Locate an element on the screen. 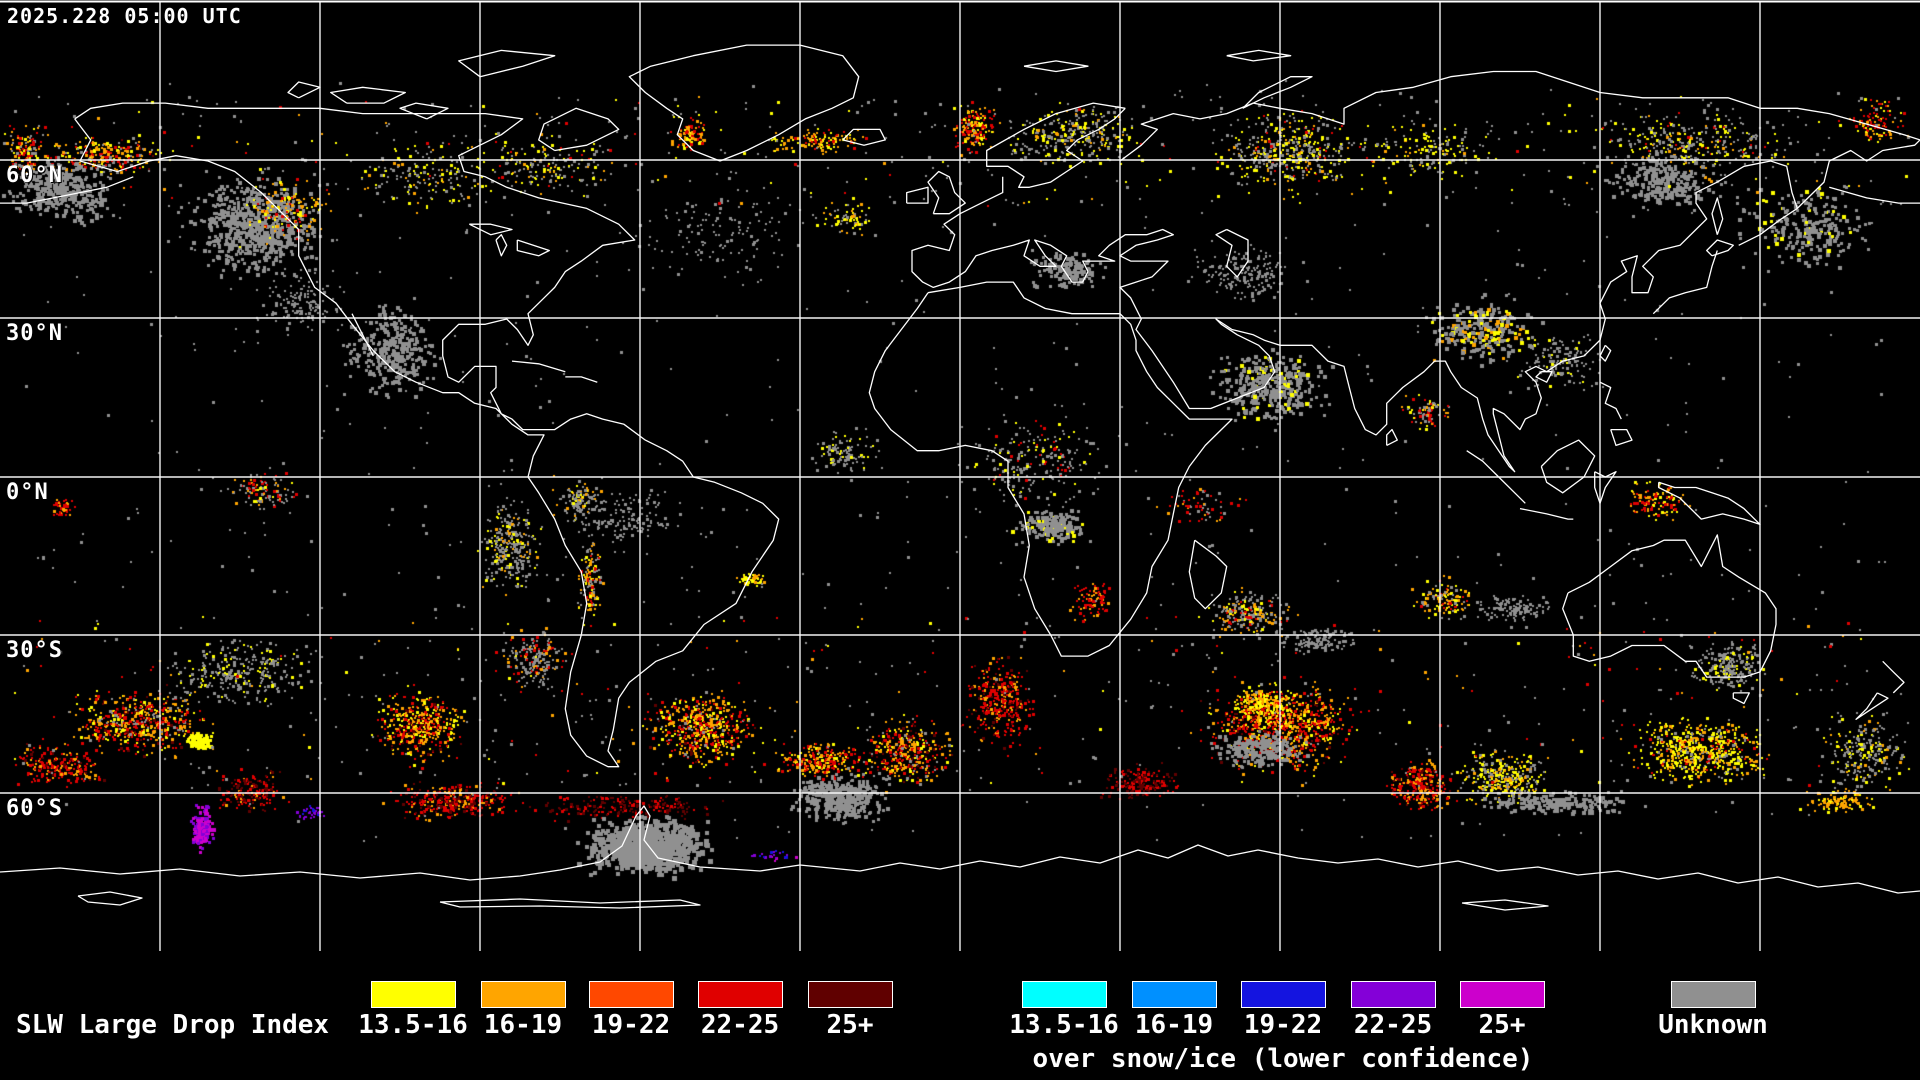 This screenshot has height=1080, width=1920. legend-label-unknown: Unknown is located at coordinates (1713, 1025).